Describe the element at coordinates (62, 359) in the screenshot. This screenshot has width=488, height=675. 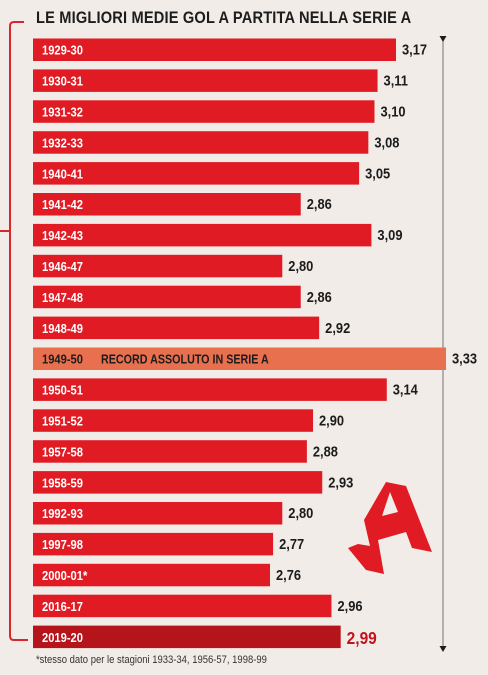
I see `bar-label: 1949-50` at that location.